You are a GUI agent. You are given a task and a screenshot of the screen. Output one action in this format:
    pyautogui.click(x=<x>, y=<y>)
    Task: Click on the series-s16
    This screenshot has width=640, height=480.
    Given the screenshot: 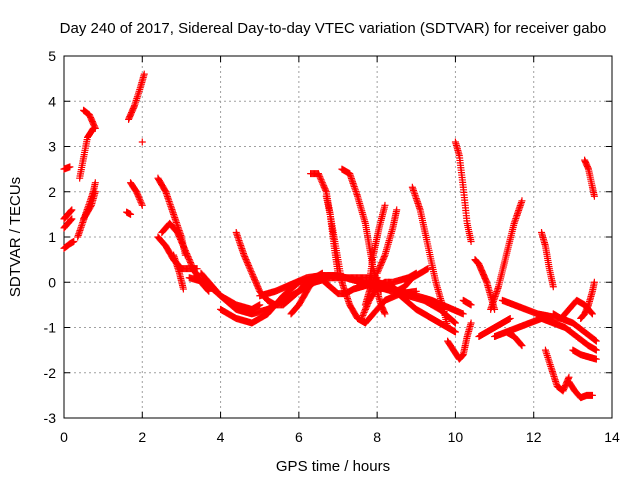 What is the action you would take?
    pyautogui.click(x=178, y=272)
    